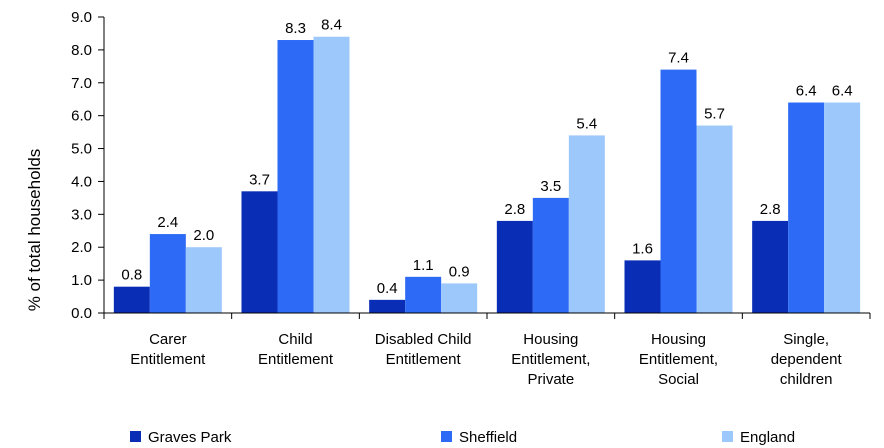 This screenshot has width=884, height=448. Describe the element at coordinates (81, 50) in the screenshot. I see `y-tick-label: 8.0` at that location.